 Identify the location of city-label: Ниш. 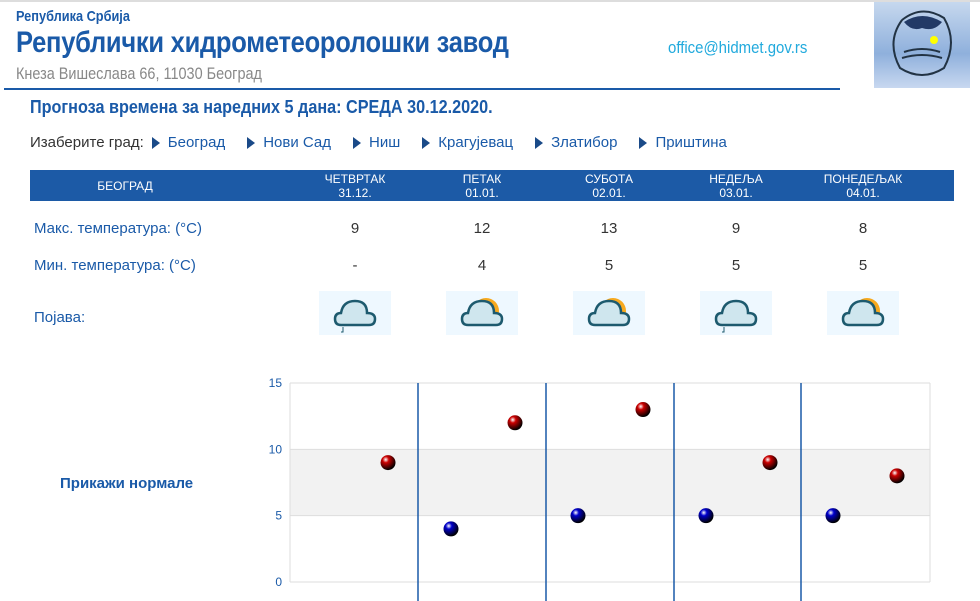
(385, 142).